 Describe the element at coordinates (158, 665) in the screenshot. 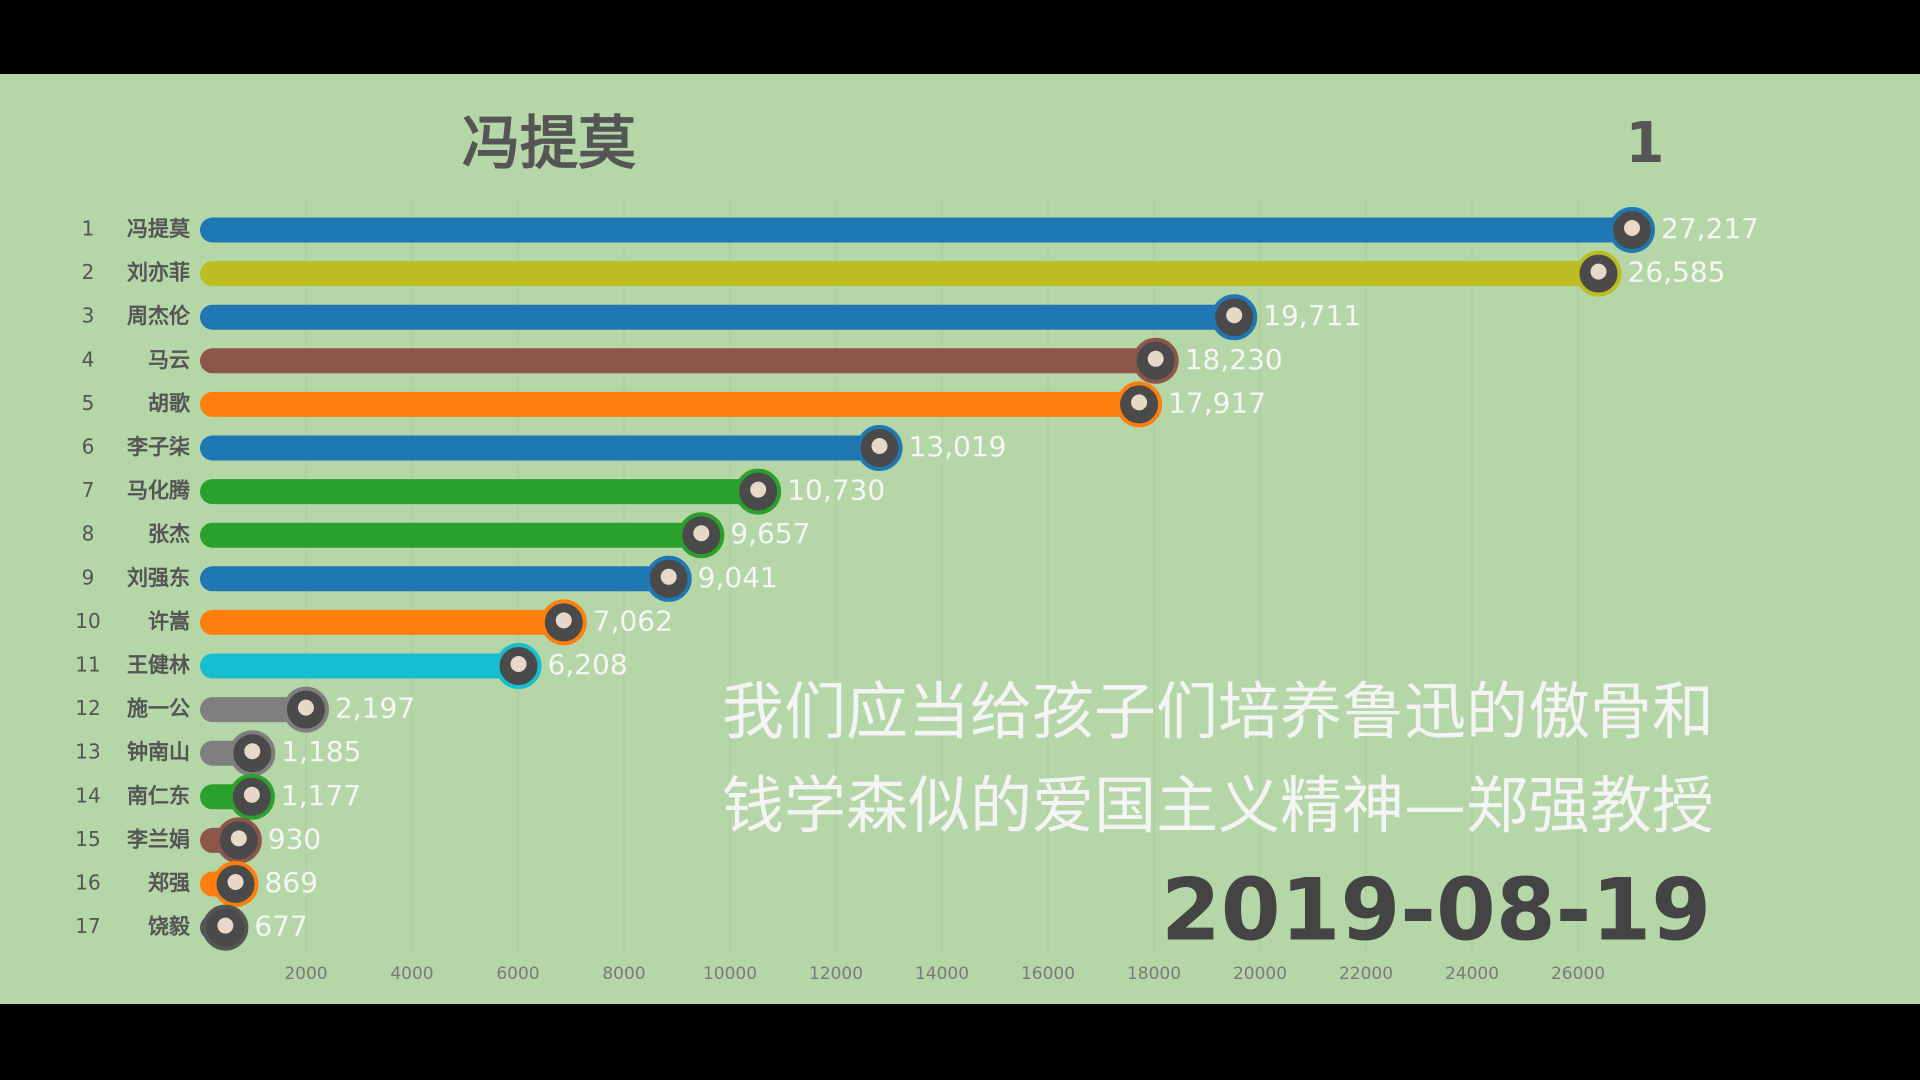

I see `category-label: 王健林` at that location.